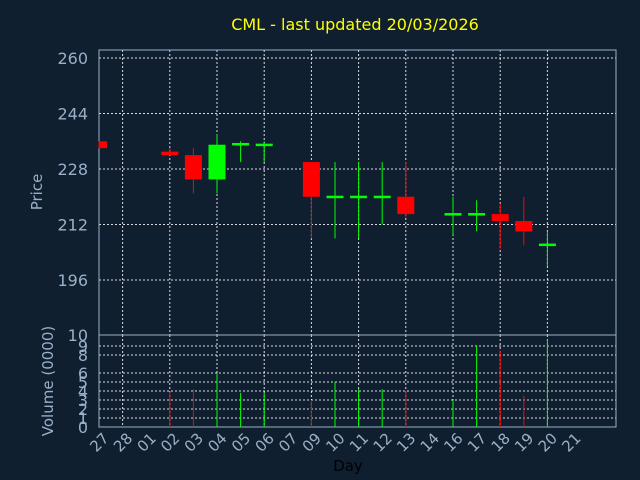 Image resolution: width=640 pixels, height=480 pixels. Describe the element at coordinates (78, 335) in the screenshot. I see `price-tick-label: 10` at that location.